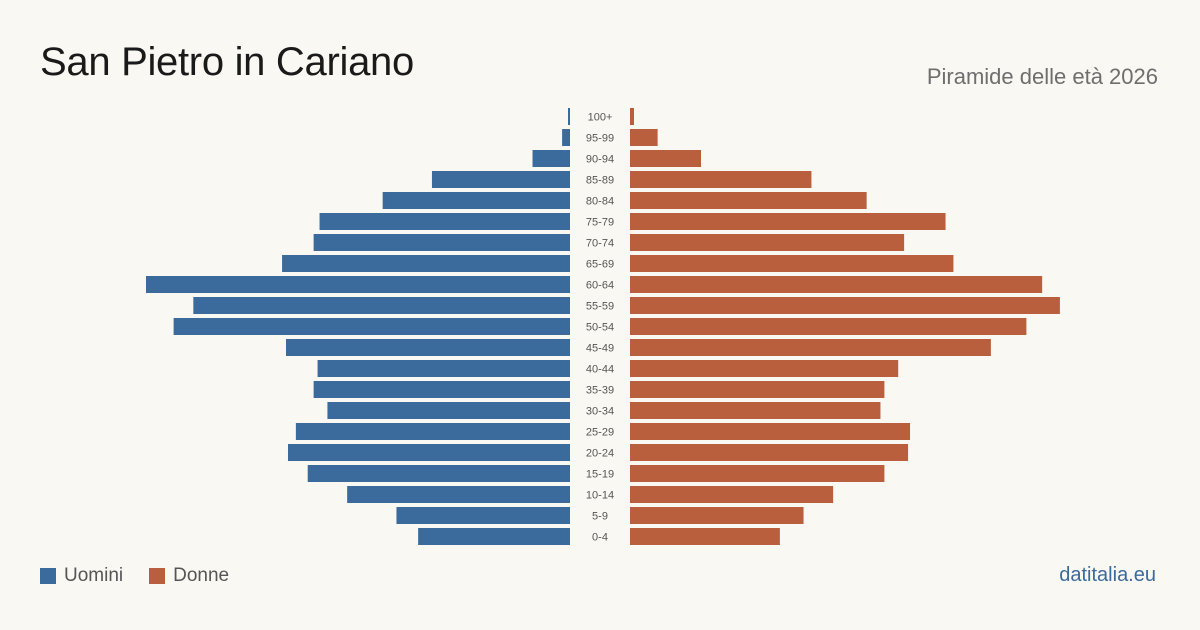 The width and height of the screenshot is (1200, 630). I want to click on age-label-45-49: 45-49, so click(600, 349).